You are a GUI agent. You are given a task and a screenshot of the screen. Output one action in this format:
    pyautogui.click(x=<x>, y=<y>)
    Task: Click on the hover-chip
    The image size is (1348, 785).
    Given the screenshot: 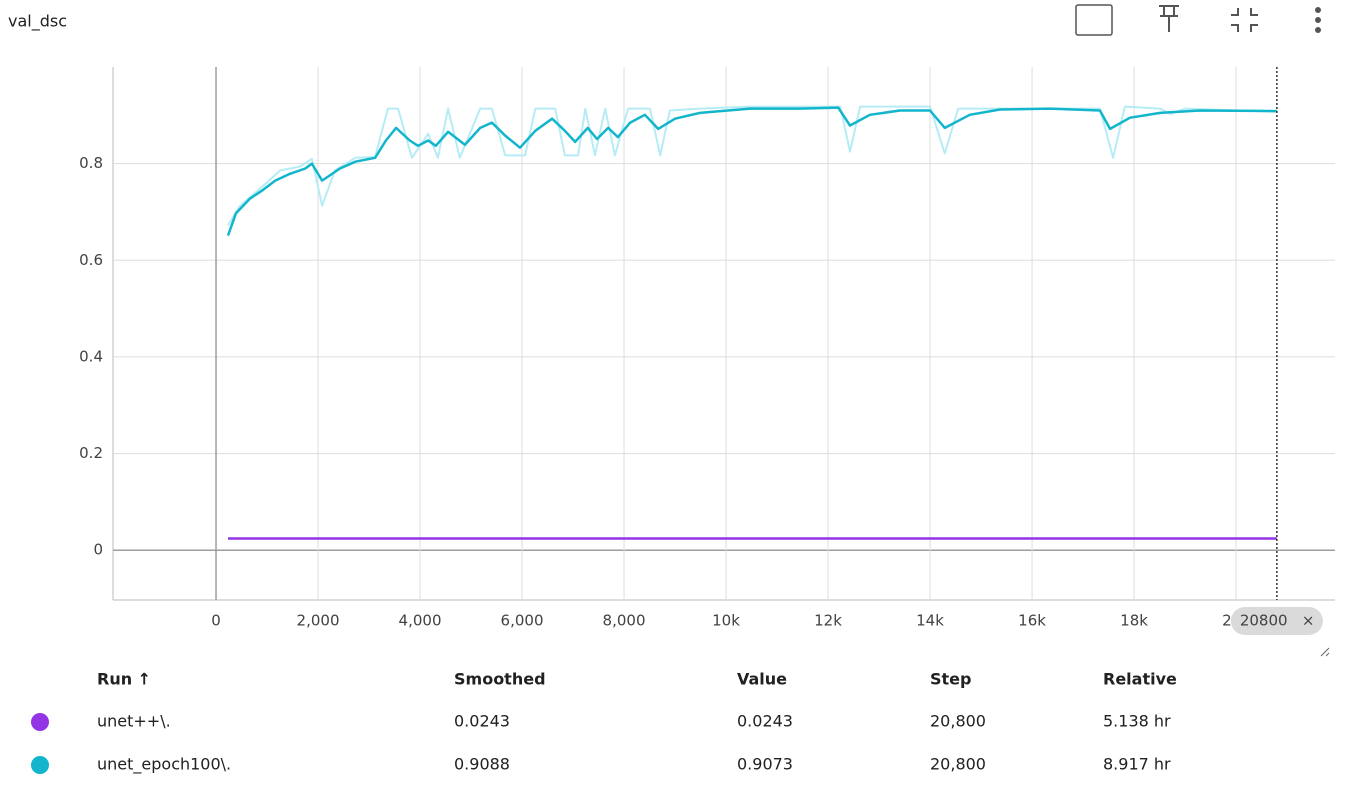 What is the action you would take?
    pyautogui.click(x=1276, y=621)
    